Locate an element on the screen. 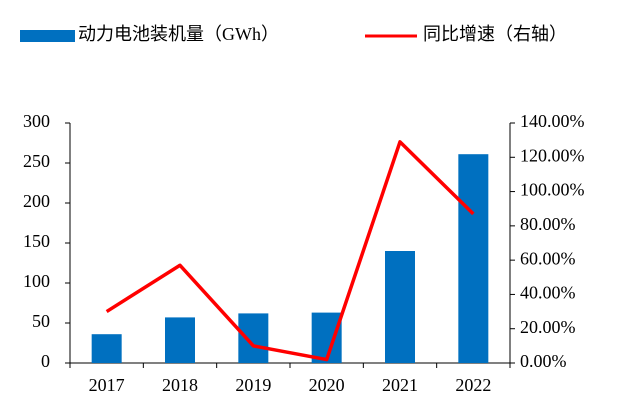 This screenshot has width=623, height=401. legend-swatch is located at coordinates (47, 36).